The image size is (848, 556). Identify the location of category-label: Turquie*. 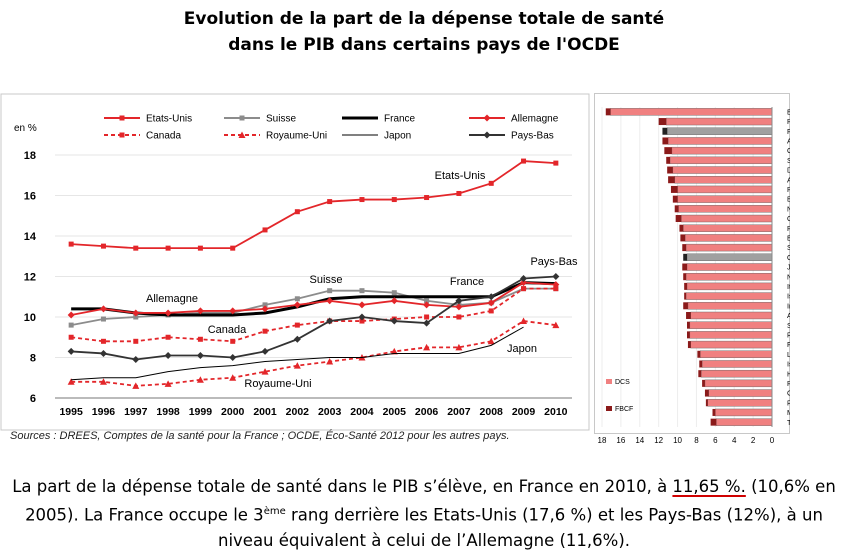
(788, 422).